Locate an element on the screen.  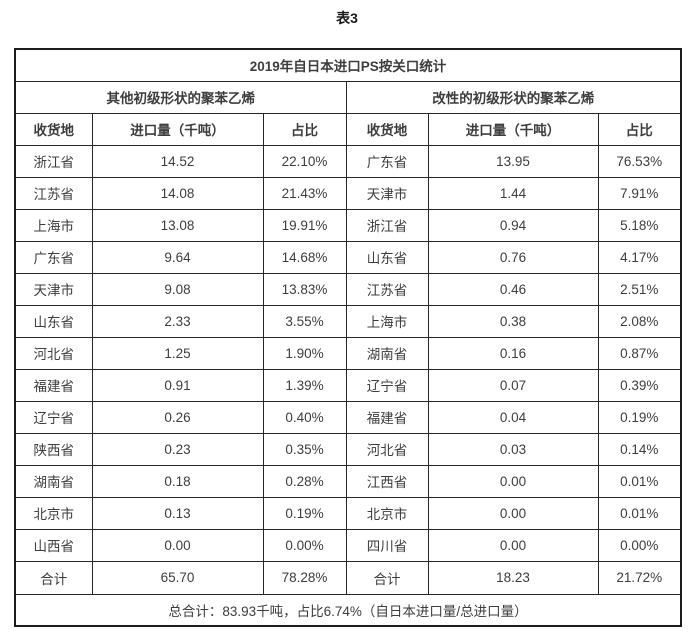
volume-cell-right: 0.94 is located at coordinates (513, 225).